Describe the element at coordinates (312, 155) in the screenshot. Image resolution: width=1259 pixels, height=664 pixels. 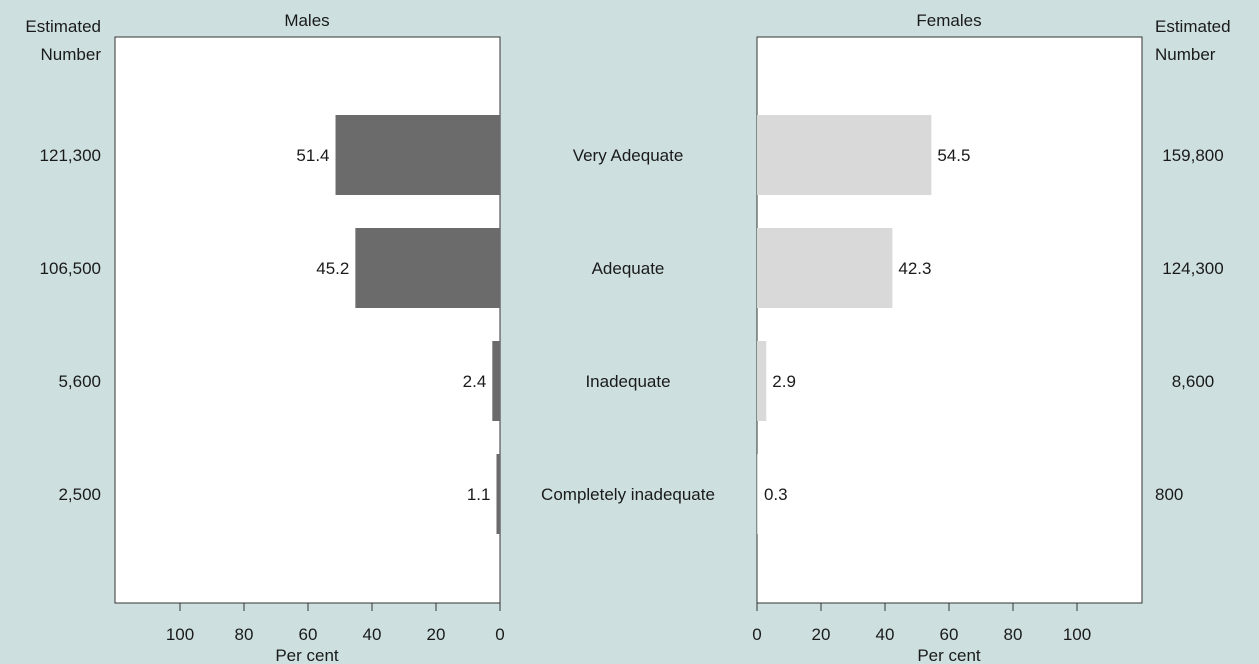
I see `males-data-label: 51.4` at that location.